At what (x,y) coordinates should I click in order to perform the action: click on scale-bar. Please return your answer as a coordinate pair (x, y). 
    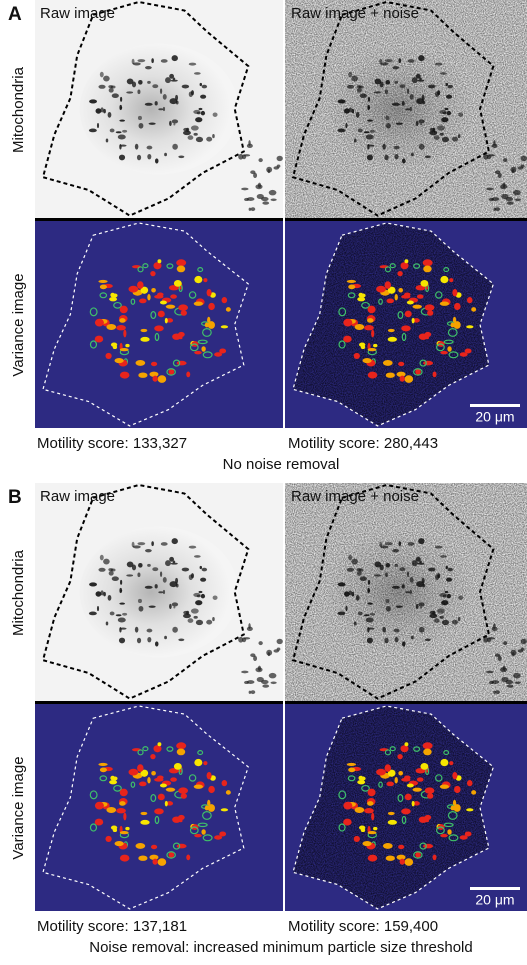
    Looking at the image, I should click on (495, 888).